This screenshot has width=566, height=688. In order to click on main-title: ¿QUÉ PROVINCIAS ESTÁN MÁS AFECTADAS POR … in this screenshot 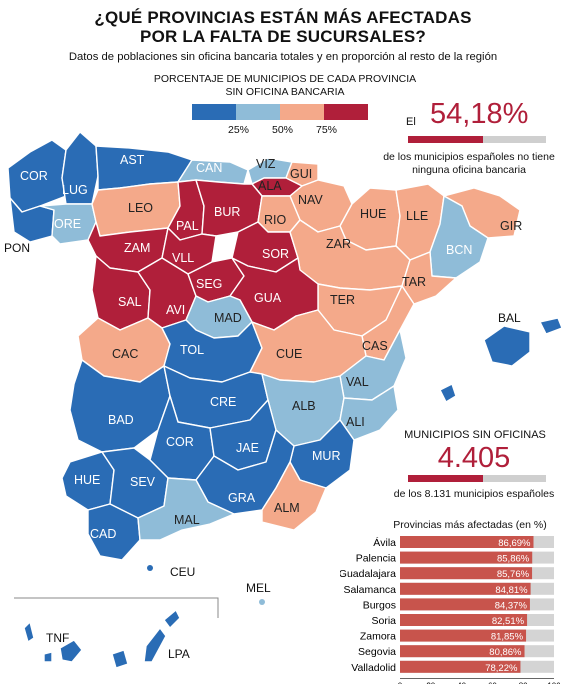, I will do `click(283, 27)`.